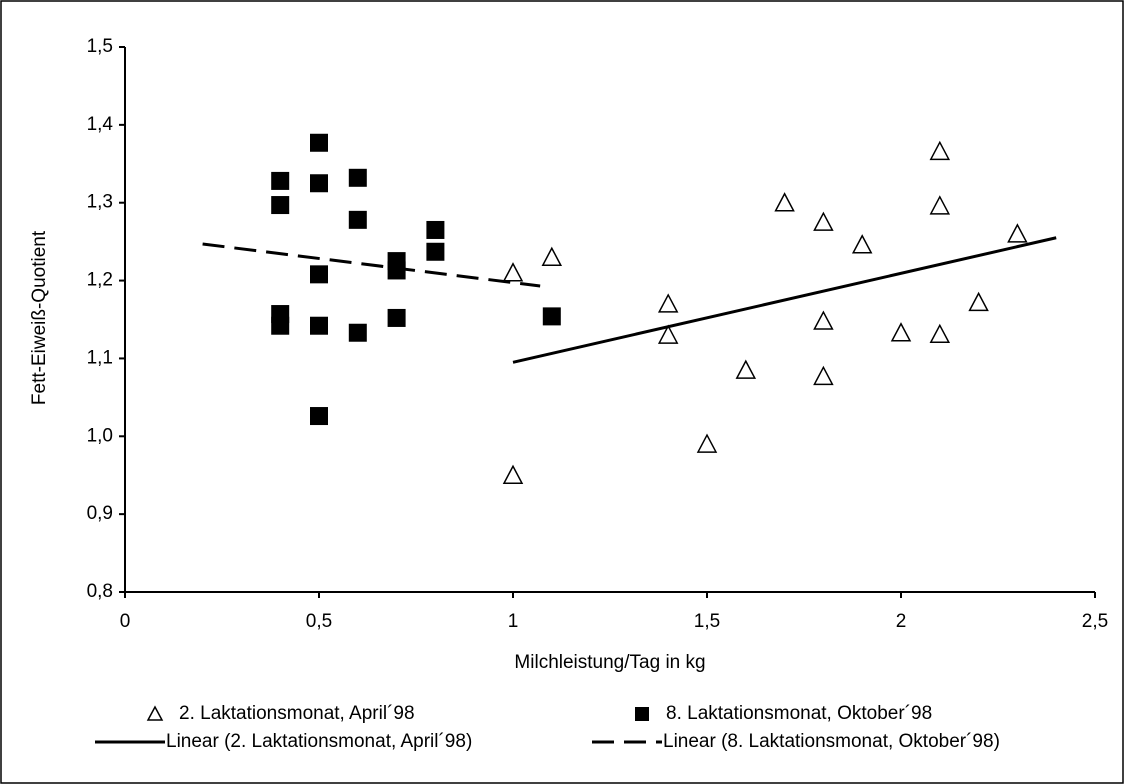 This screenshot has height=784, width=1124. Describe the element at coordinates (1095, 621) in the screenshot. I see `x-tick-label: 2,5` at that location.